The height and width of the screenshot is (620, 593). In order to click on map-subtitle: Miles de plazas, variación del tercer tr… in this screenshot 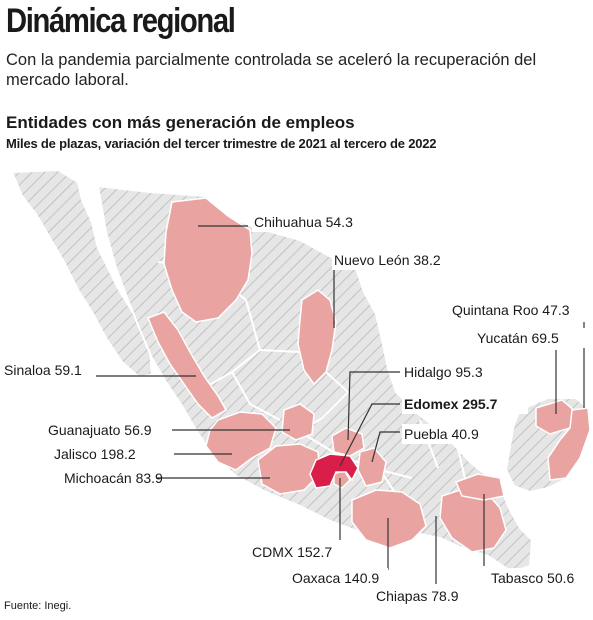, I will do `click(221, 143)`.